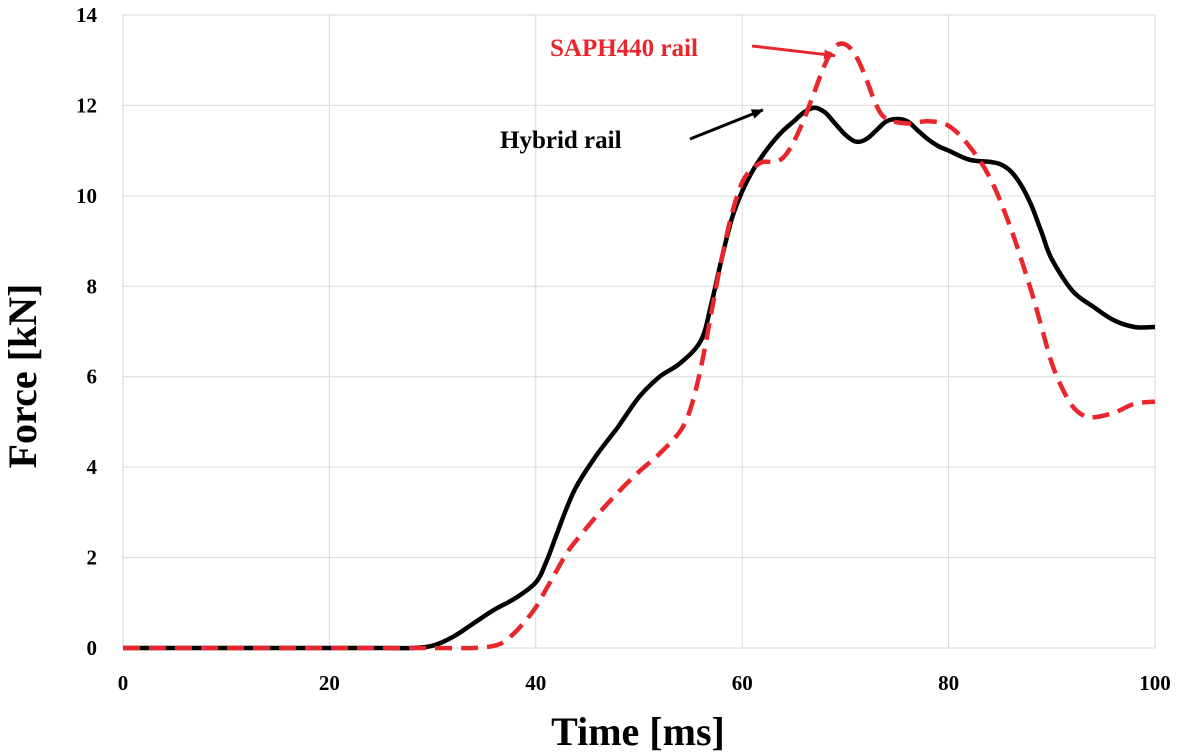 The image size is (1179, 755). Describe the element at coordinates (742, 683) in the screenshot. I see `x-tick-label: 60` at that location.